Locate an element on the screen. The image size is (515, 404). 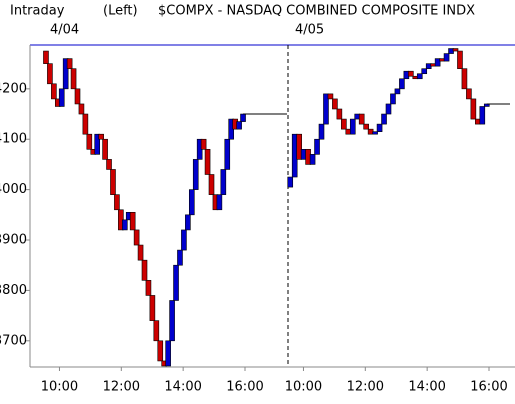
y-tick-label: 3700 is located at coordinates (13, 340).